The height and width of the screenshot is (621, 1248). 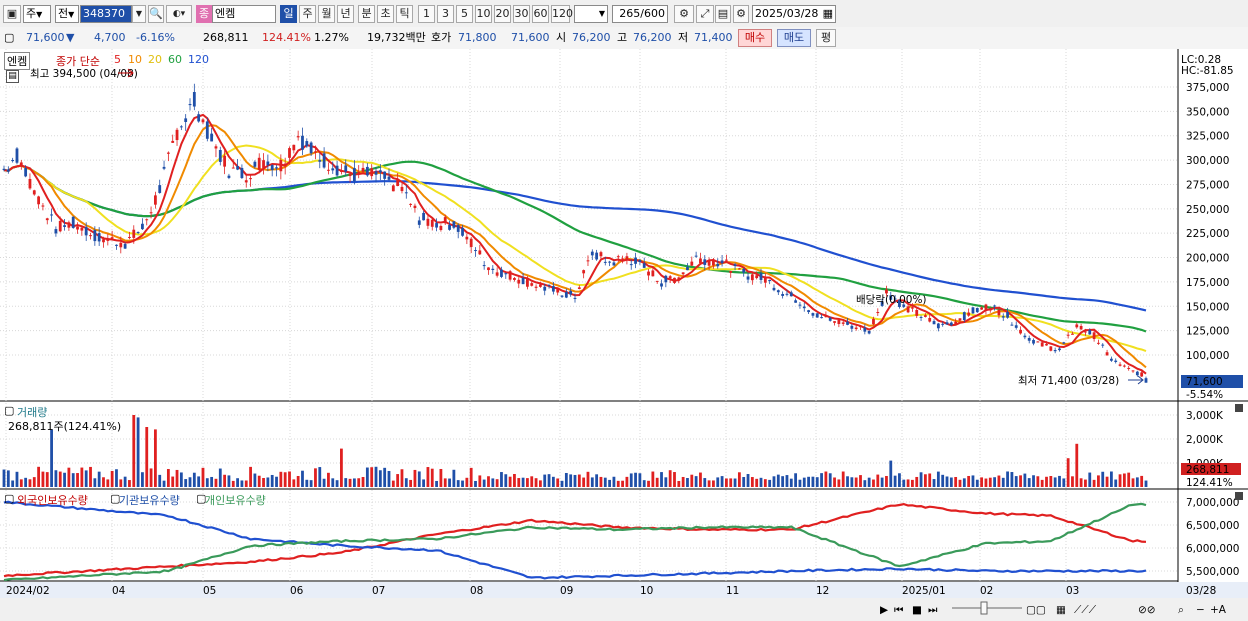 What do you see at coordinates (755, 38) in the screenshot?
I see `buy-button: 매수` at bounding box center [755, 38].